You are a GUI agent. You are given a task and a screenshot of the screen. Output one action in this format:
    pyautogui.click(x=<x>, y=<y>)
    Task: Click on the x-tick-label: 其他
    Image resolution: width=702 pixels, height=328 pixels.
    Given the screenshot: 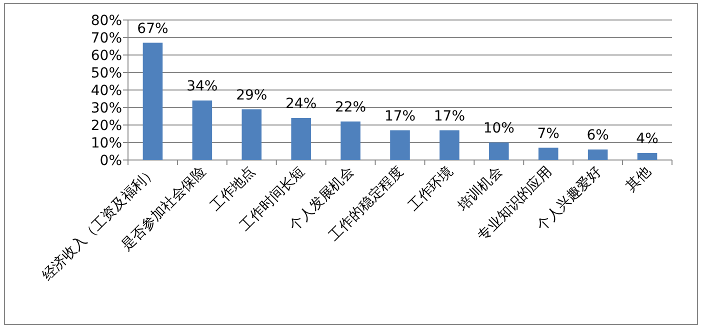 What is the action you would take?
    pyautogui.click(x=638, y=179)
    